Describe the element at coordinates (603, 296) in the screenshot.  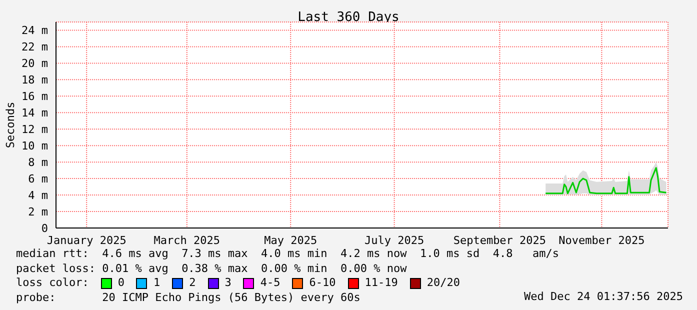
I see `text: Wed Dec 24 01:37:56 2025` at that location.